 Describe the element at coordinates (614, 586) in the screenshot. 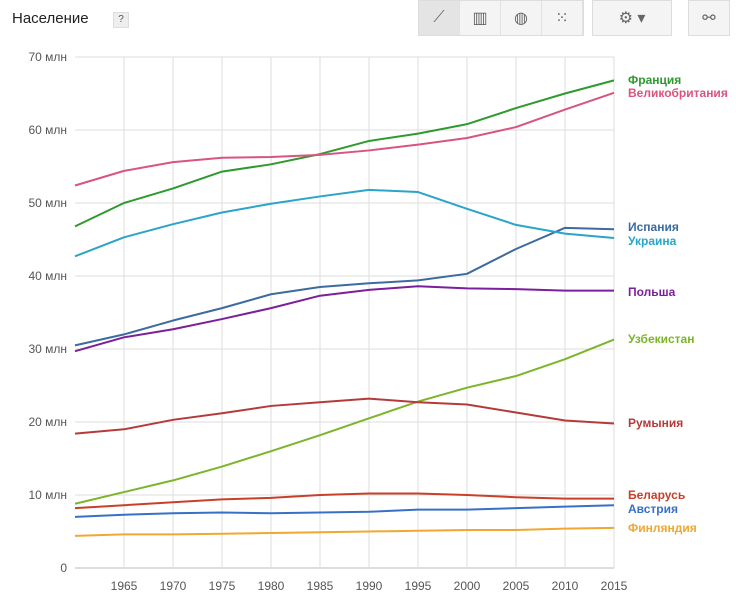

I see `x-tick-label: 2015` at that location.